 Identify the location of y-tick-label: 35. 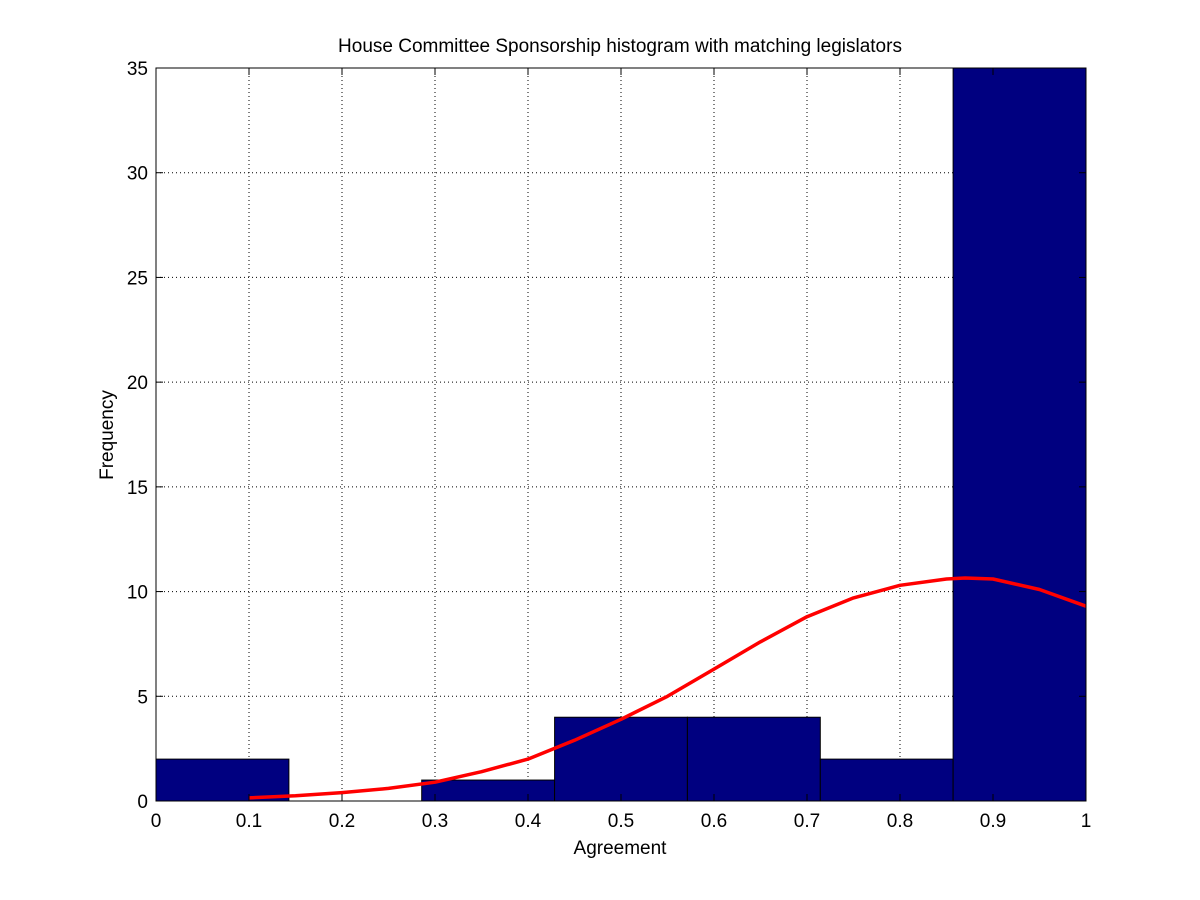
(137, 69).